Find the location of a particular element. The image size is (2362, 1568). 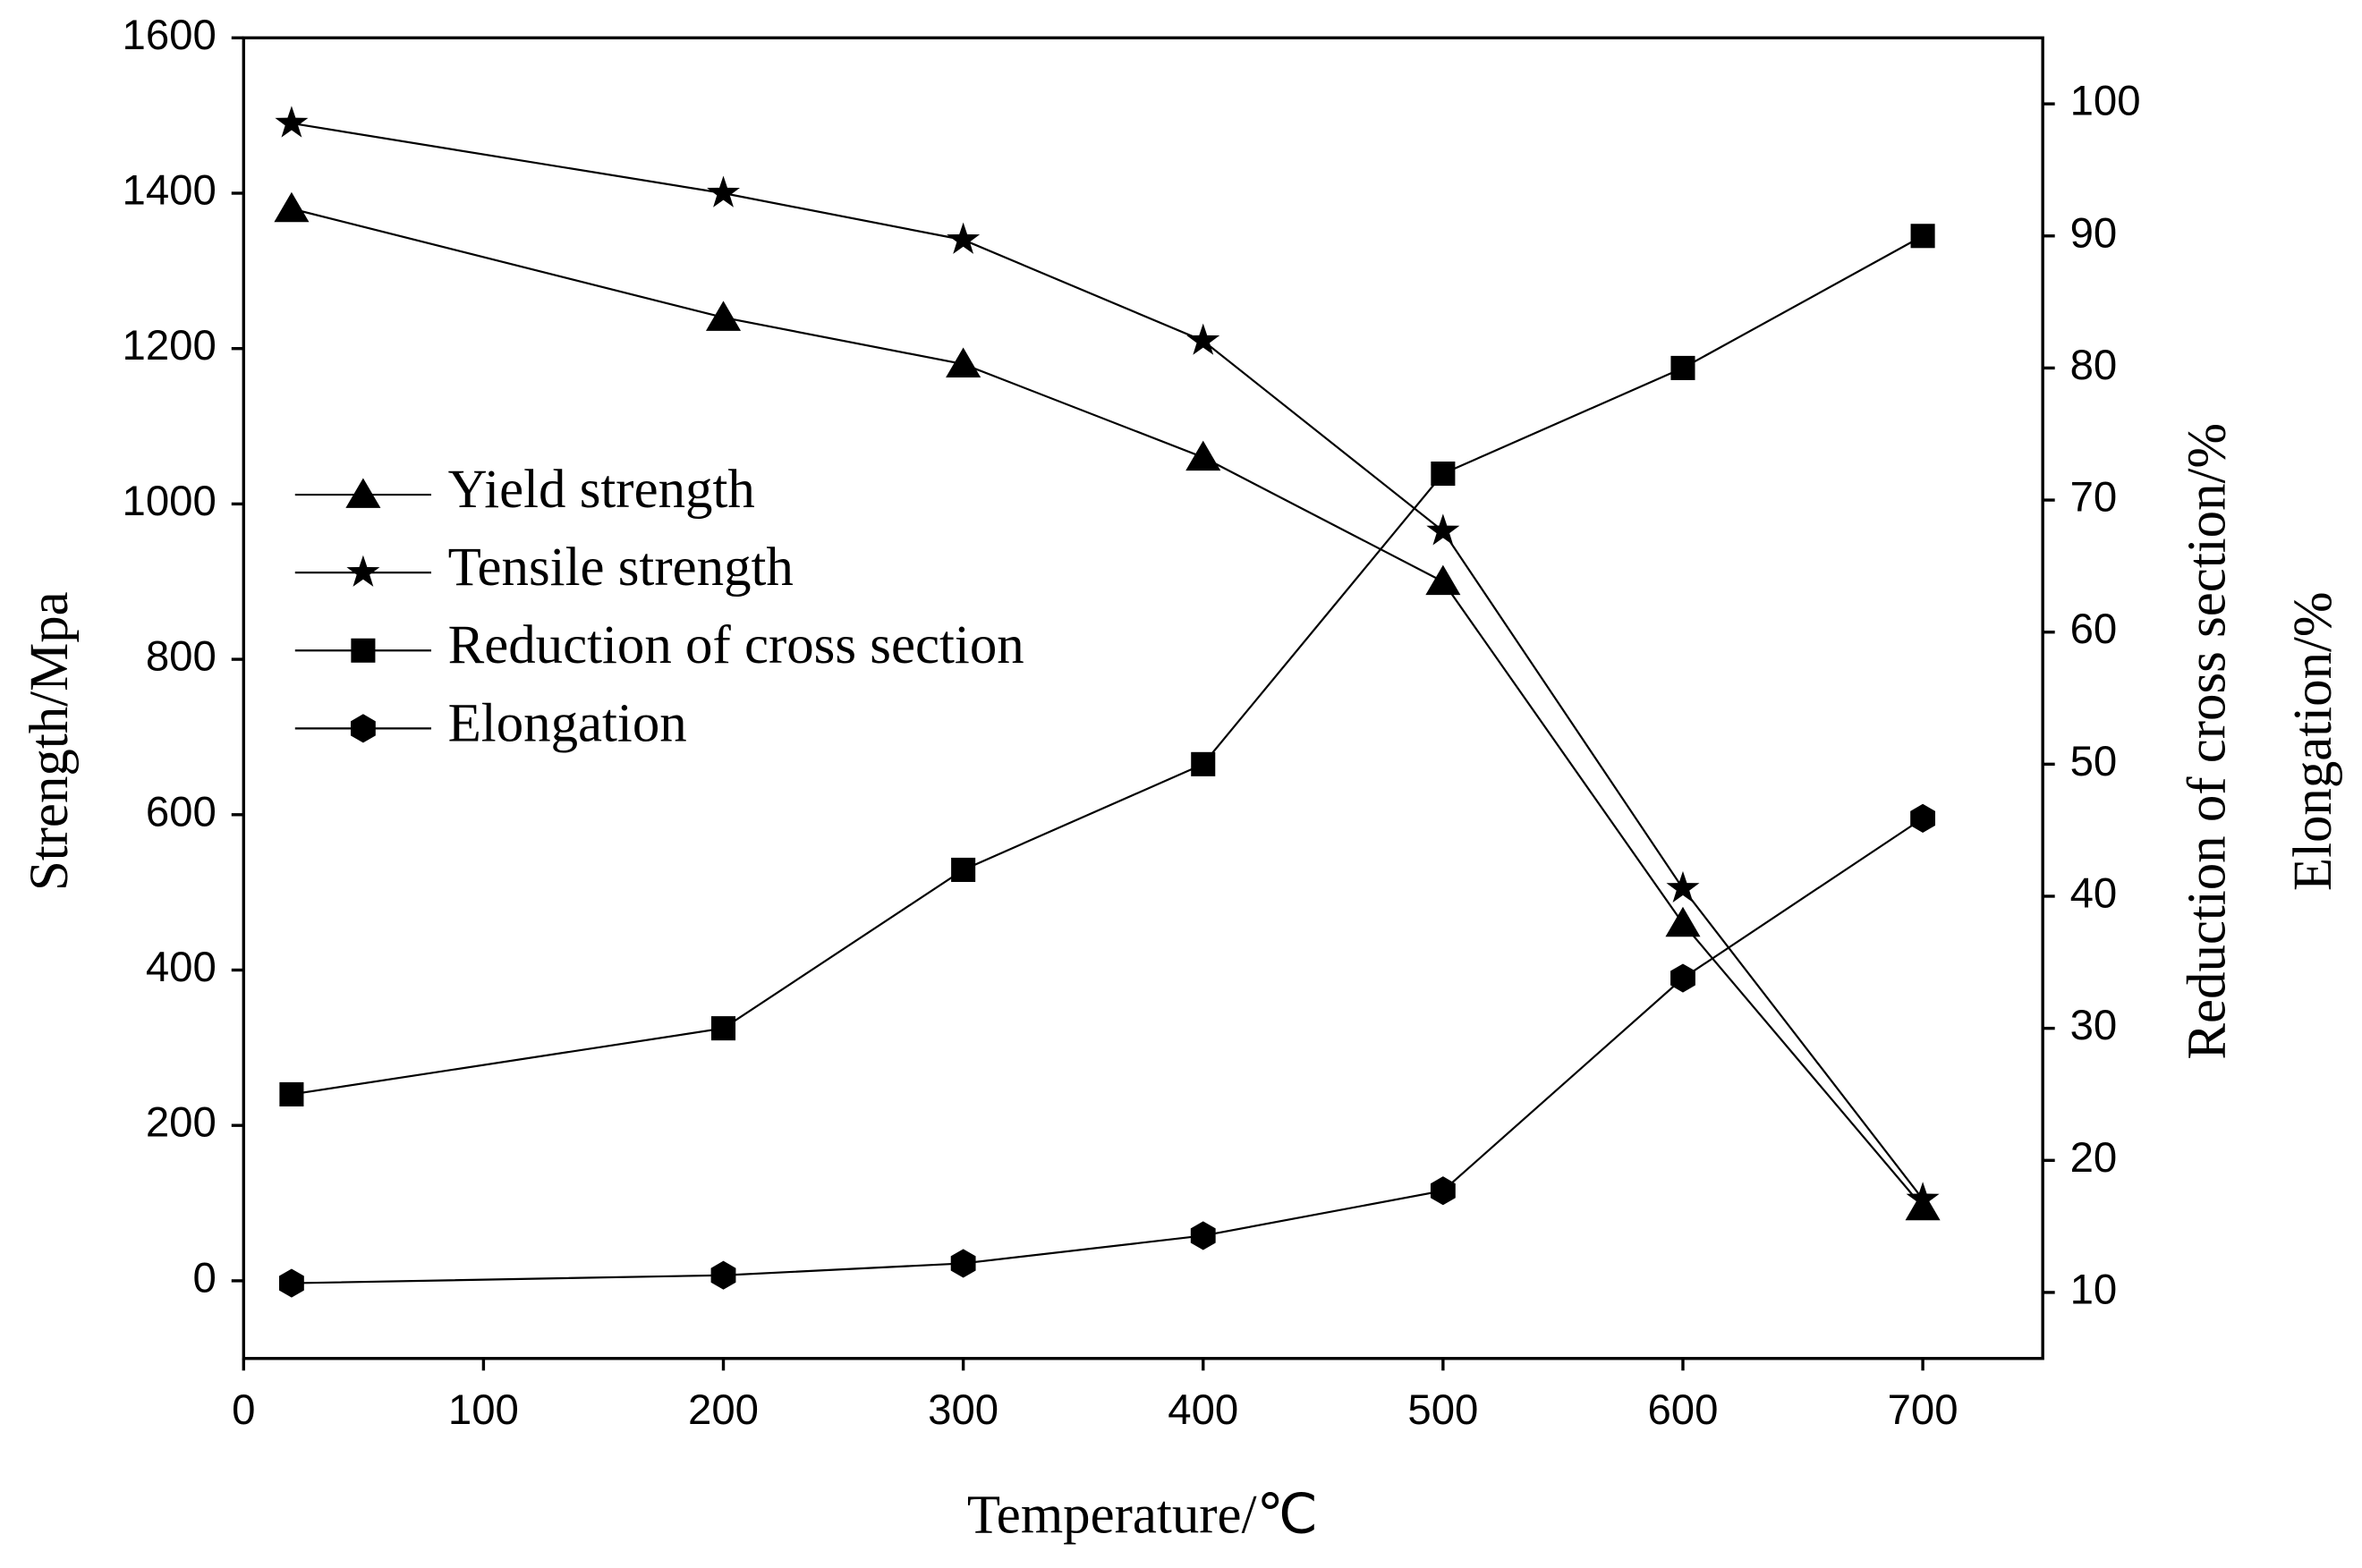

y-tick-label: 600 is located at coordinates (181, 811).